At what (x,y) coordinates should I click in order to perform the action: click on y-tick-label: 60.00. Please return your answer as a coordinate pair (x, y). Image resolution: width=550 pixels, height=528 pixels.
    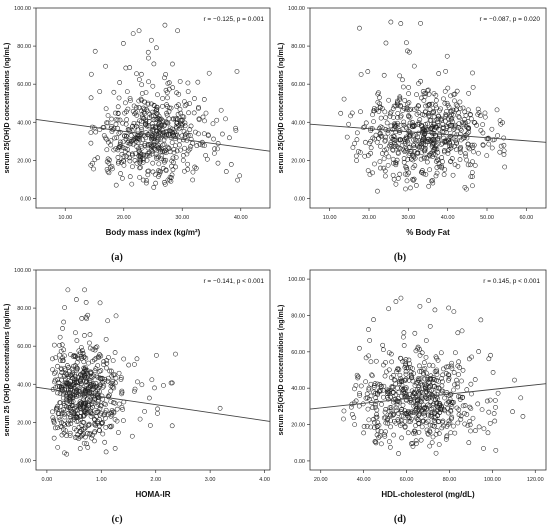
    Looking at the image, I should click on (24, 347).